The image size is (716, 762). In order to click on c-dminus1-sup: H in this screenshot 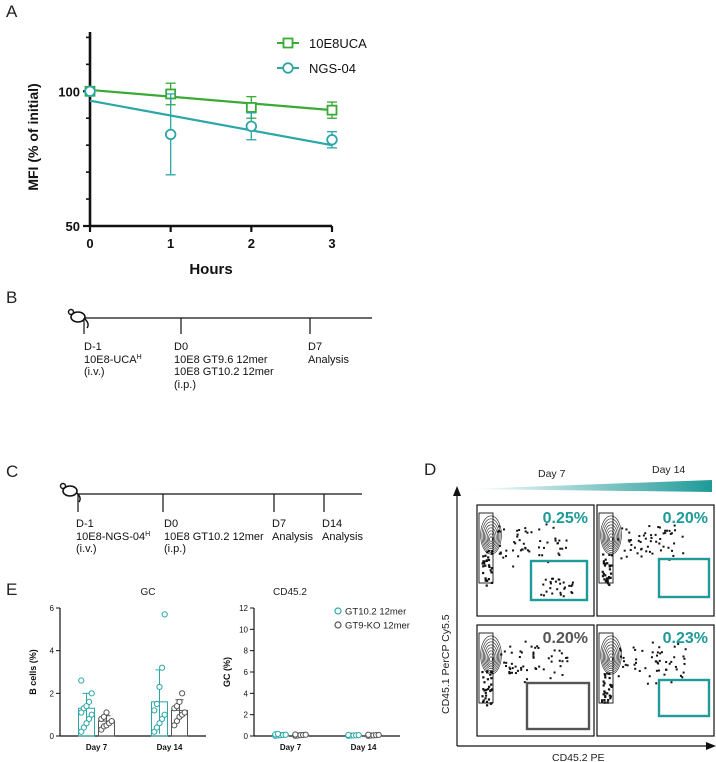, I will do `click(148, 534)`.